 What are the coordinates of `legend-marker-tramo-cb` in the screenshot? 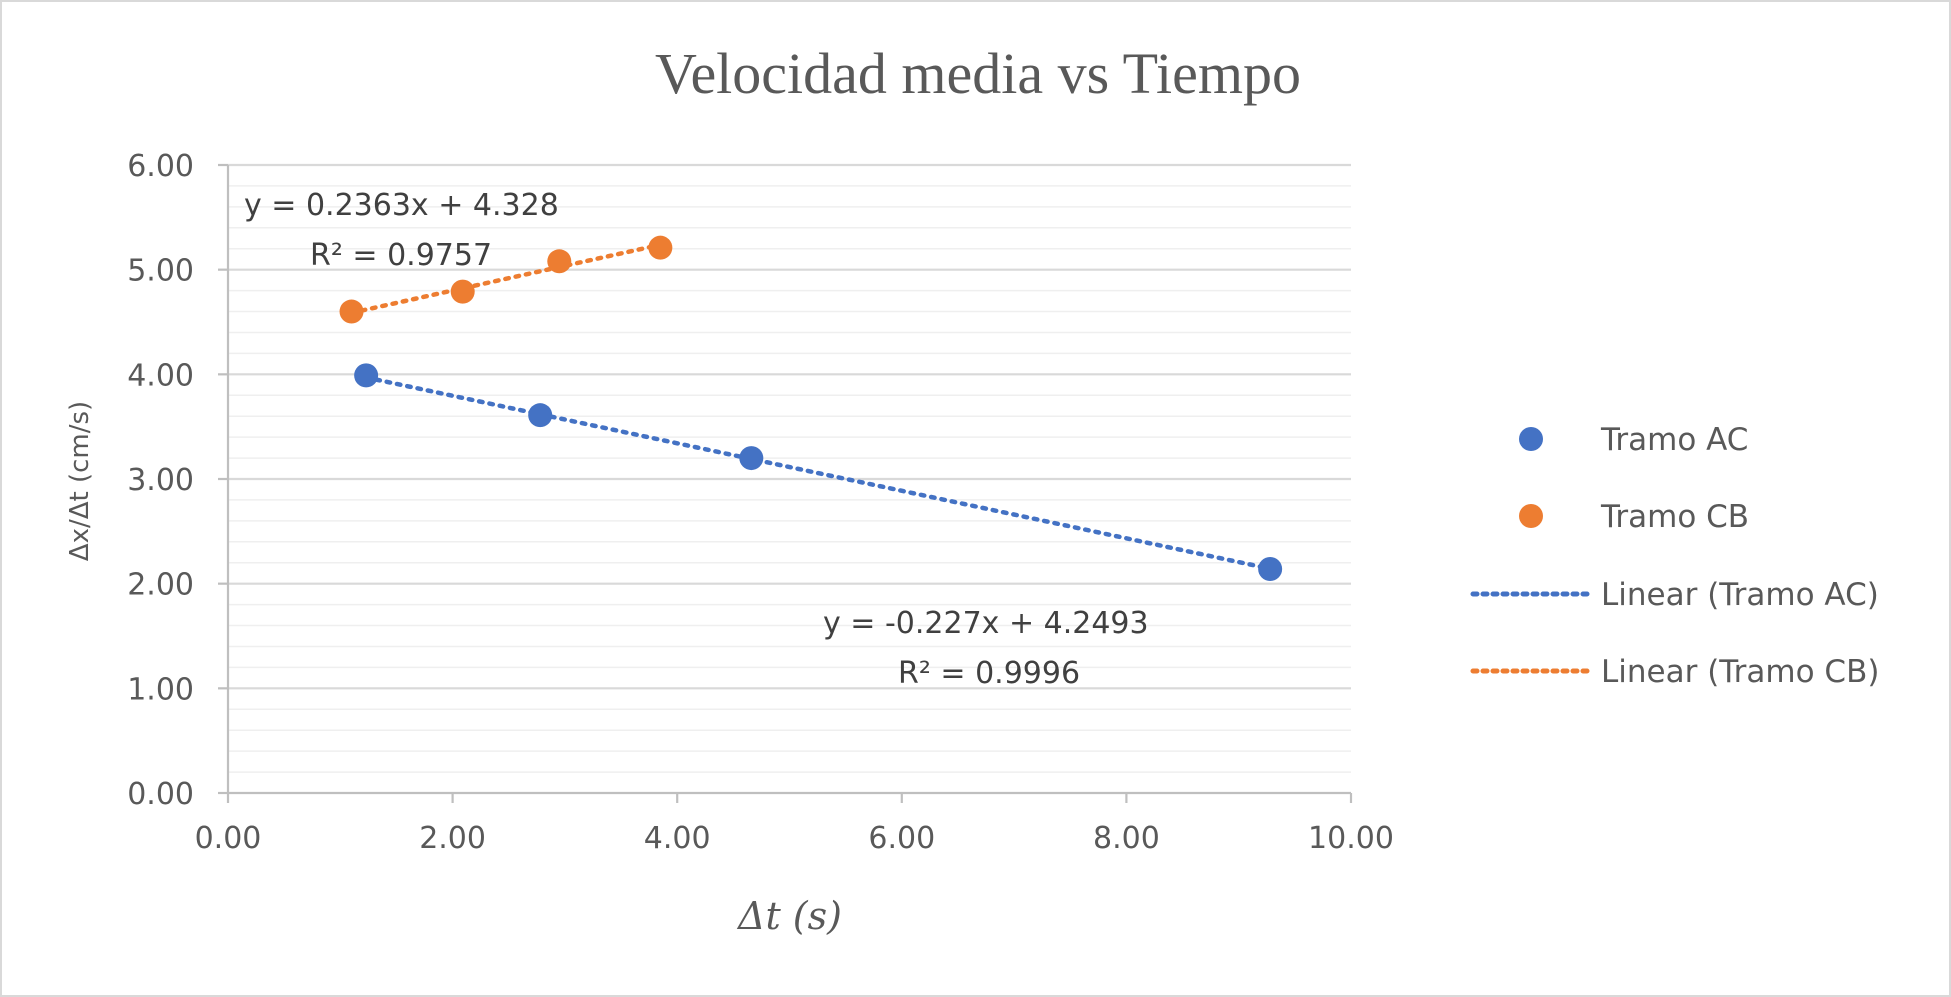 It's located at (1531, 516).